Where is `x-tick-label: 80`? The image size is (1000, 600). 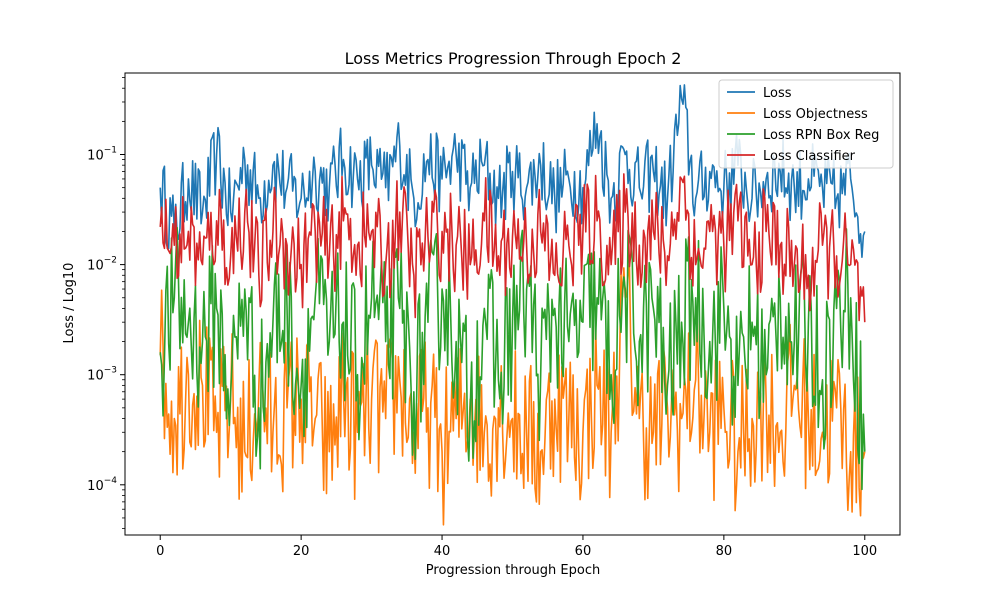
x-tick-label: 80 is located at coordinates (724, 551).